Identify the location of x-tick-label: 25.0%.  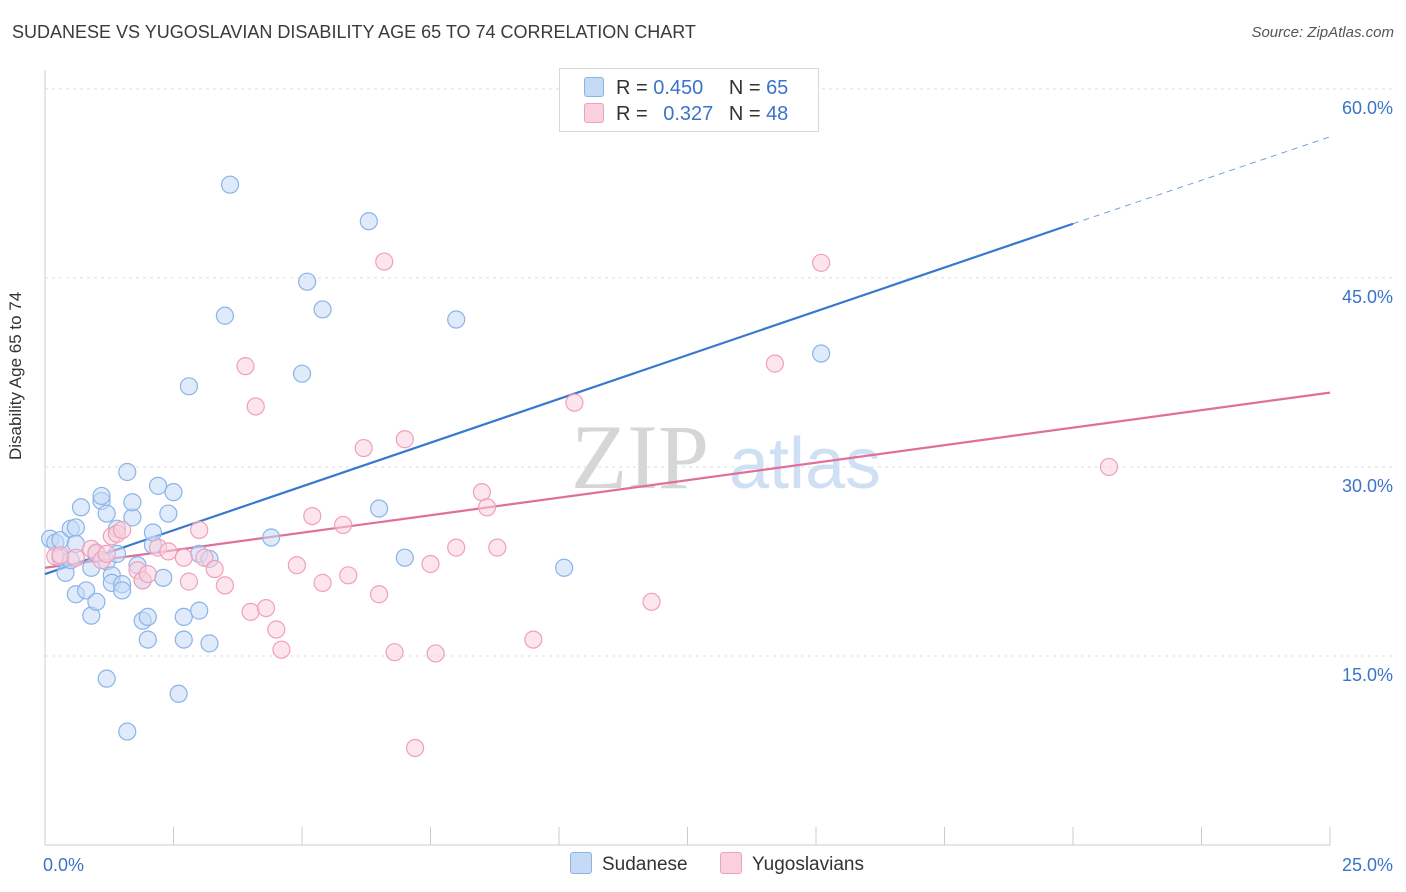
(1367, 865).